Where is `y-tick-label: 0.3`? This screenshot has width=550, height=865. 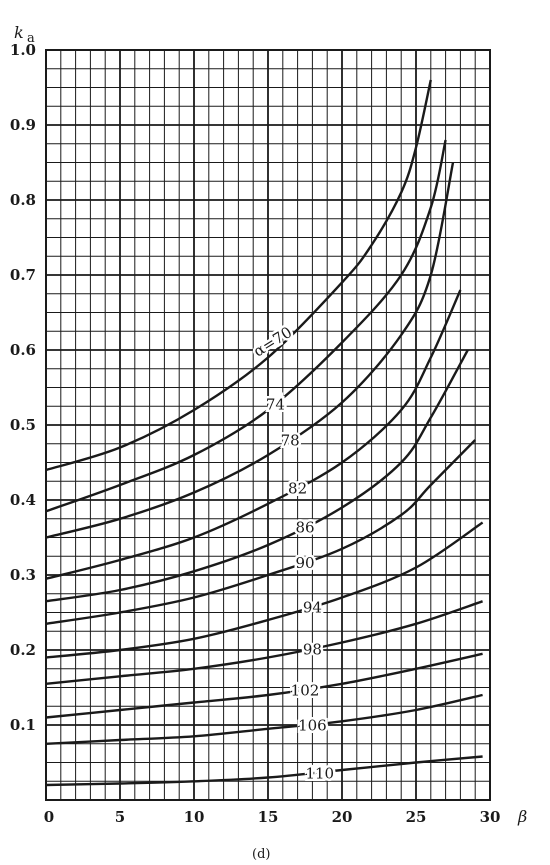
y-tick-label: 0.3 is located at coordinates (23, 575).